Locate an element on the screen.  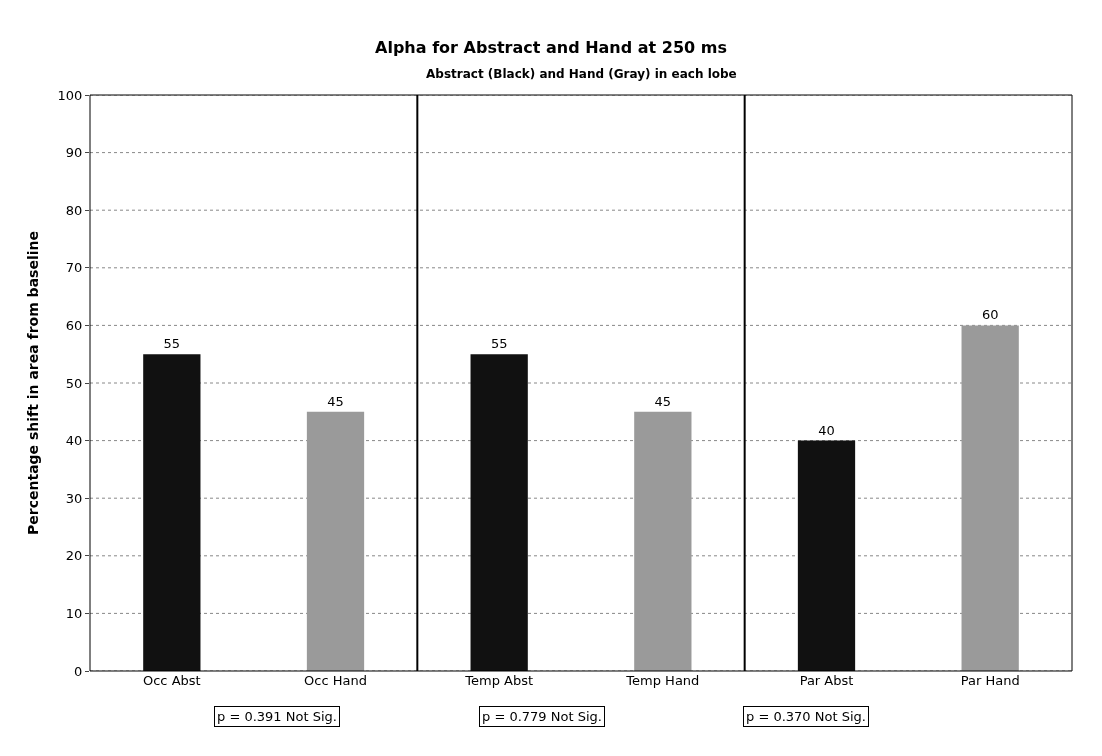
y-tick-label: 30 is located at coordinates (74, 498).